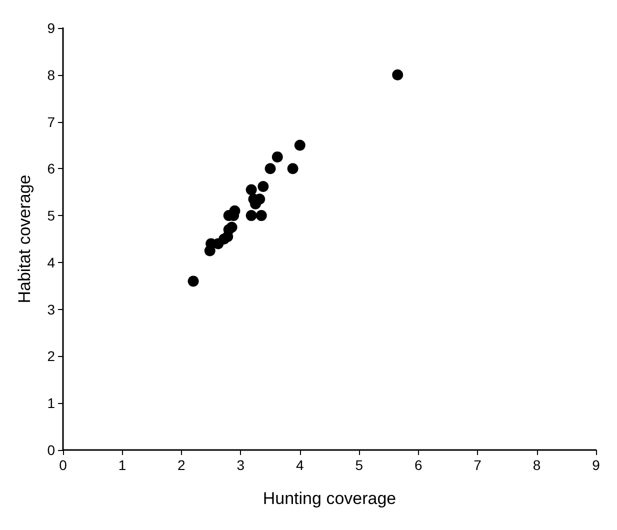 Image resolution: width=617 pixels, height=530 pixels. I want to click on y-tick-label: 8, so click(51, 74).